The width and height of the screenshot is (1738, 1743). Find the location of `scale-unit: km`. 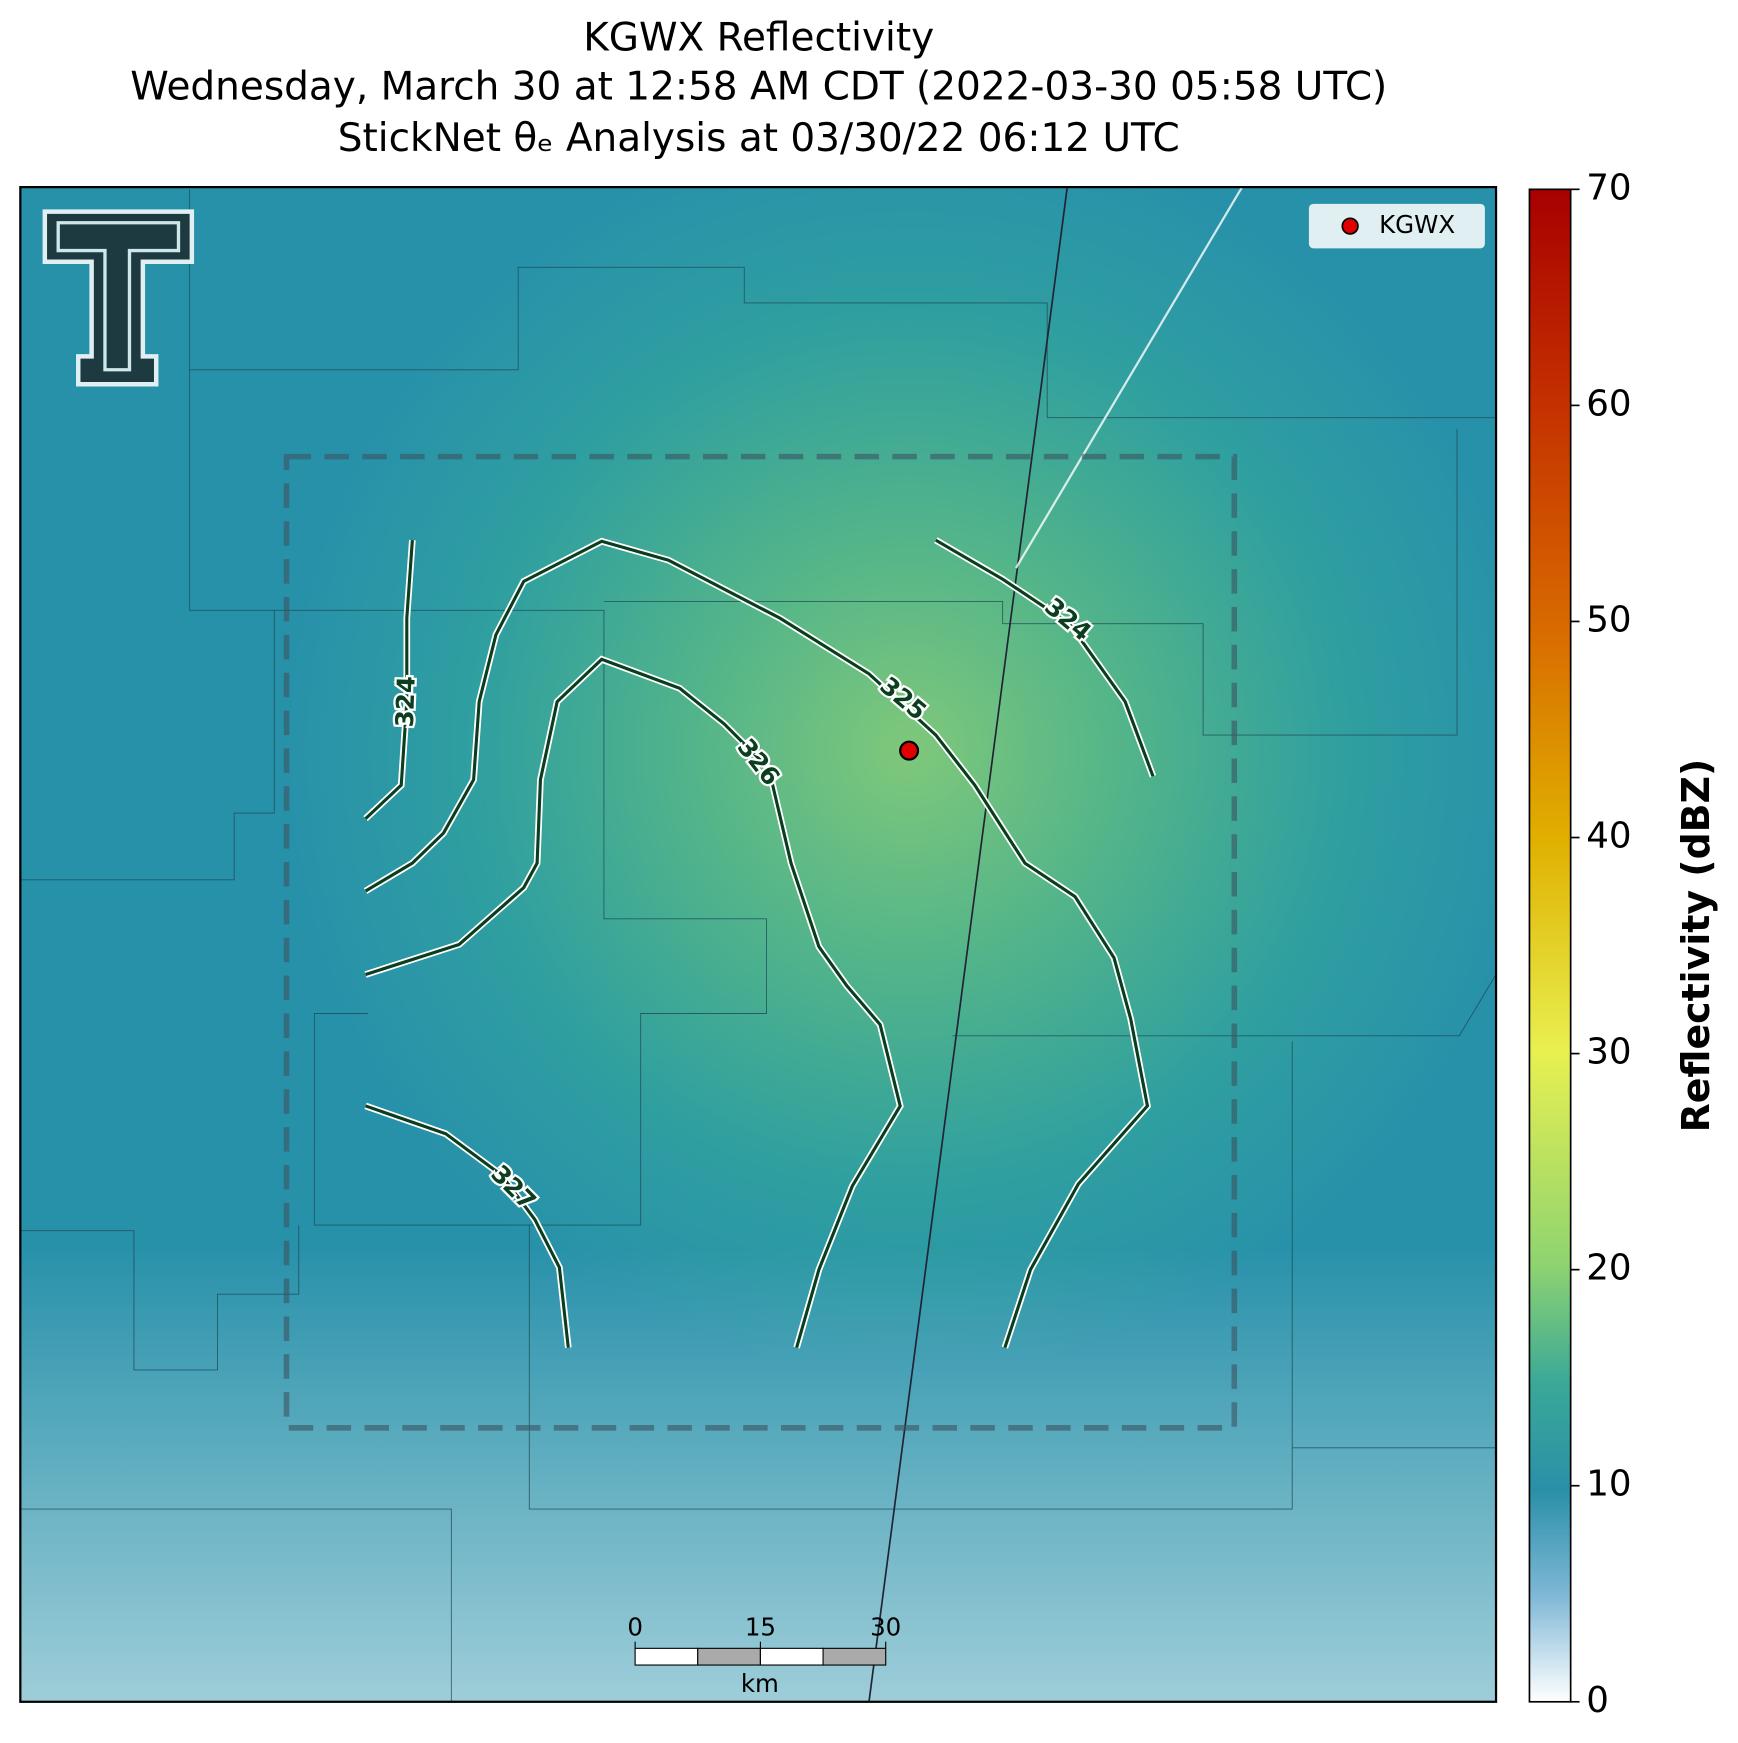

scale-unit: km is located at coordinates (760, 1683).